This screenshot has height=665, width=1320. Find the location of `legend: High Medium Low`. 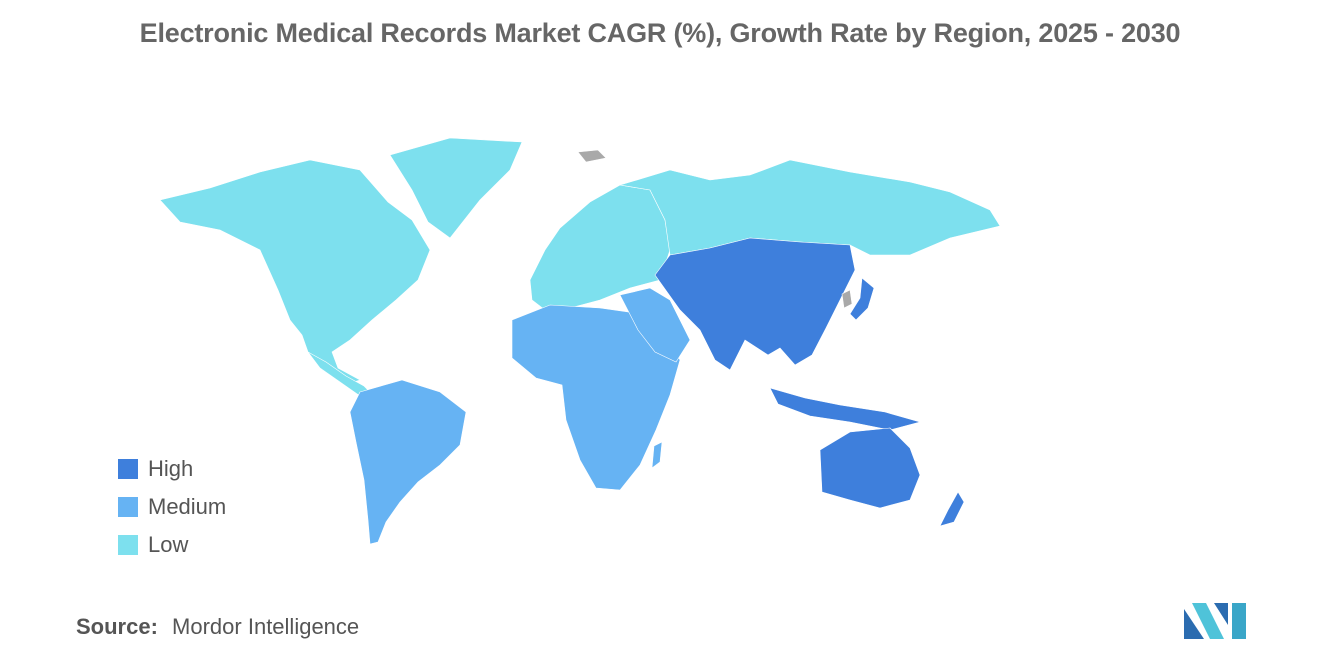

legend: High Medium Low is located at coordinates (172, 507).